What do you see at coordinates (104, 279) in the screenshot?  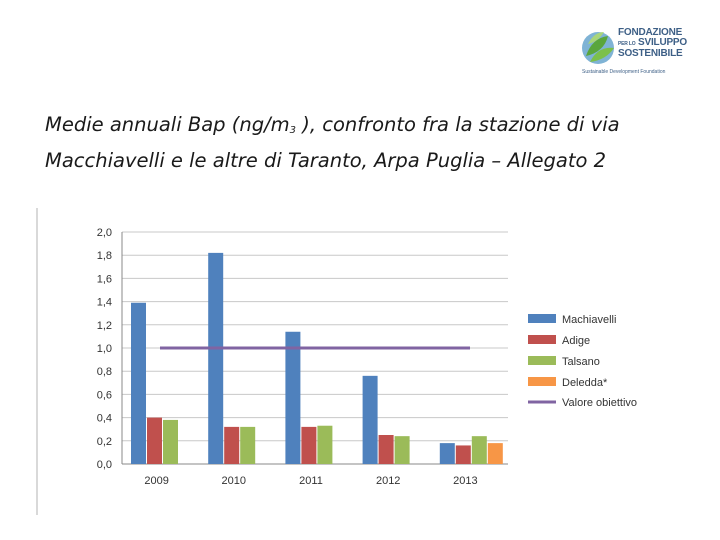 I see `y-tick-label: 1,6` at bounding box center [104, 279].